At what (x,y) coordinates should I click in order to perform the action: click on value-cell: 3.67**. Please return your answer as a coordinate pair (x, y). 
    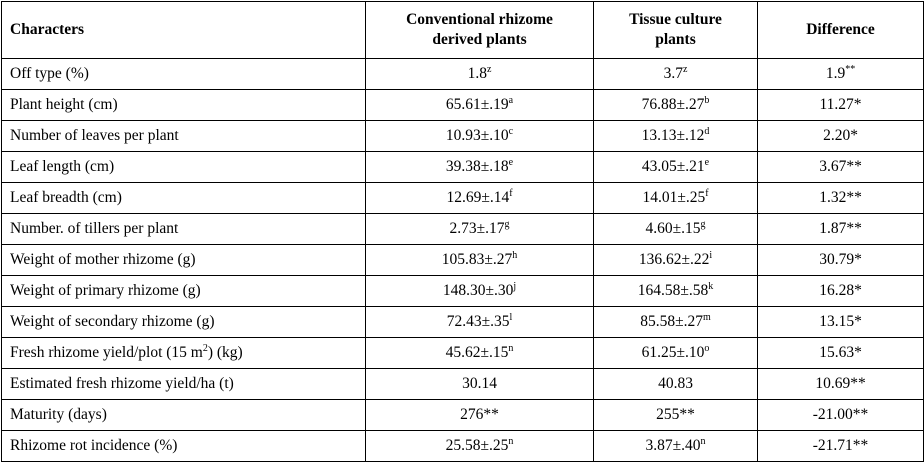
    Looking at the image, I should click on (840, 167).